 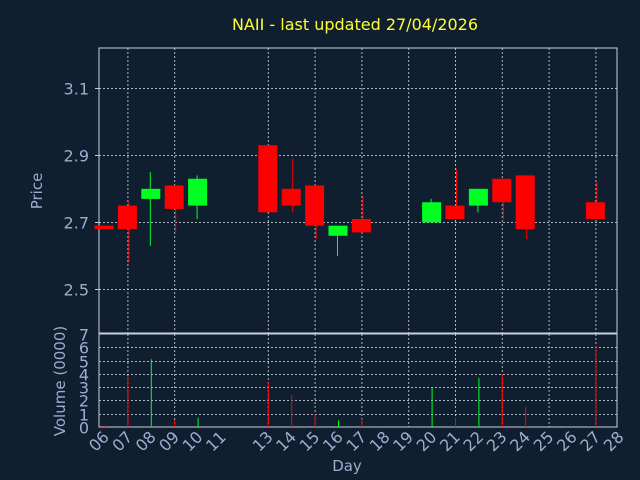 I want to click on volume-tick-label: 1, so click(x=84, y=415).